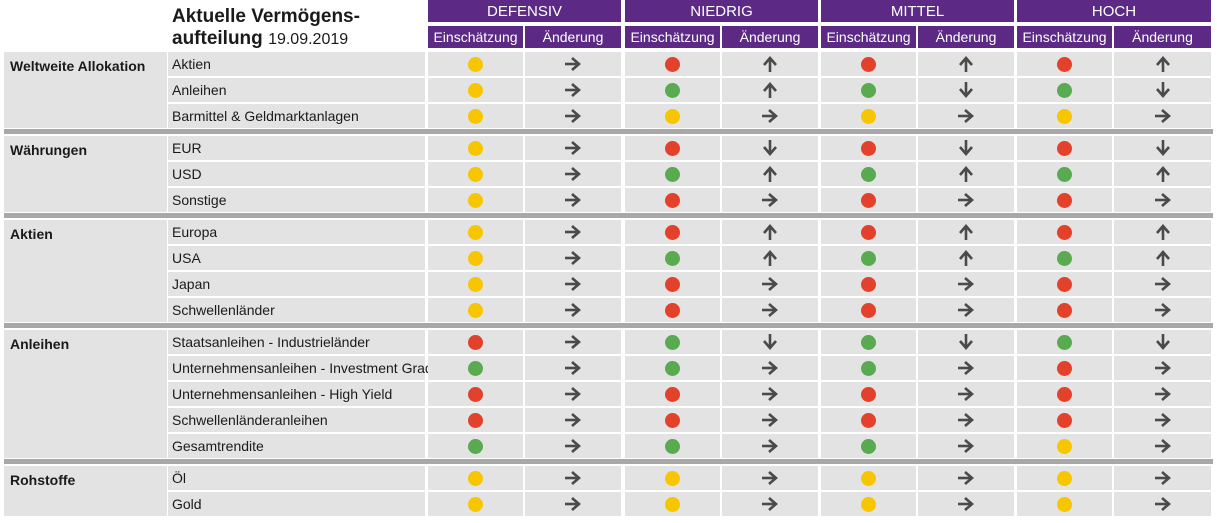 The height and width of the screenshot is (523, 1217). Describe the element at coordinates (48, 150) in the screenshot. I see `section-label: Währungen` at that location.